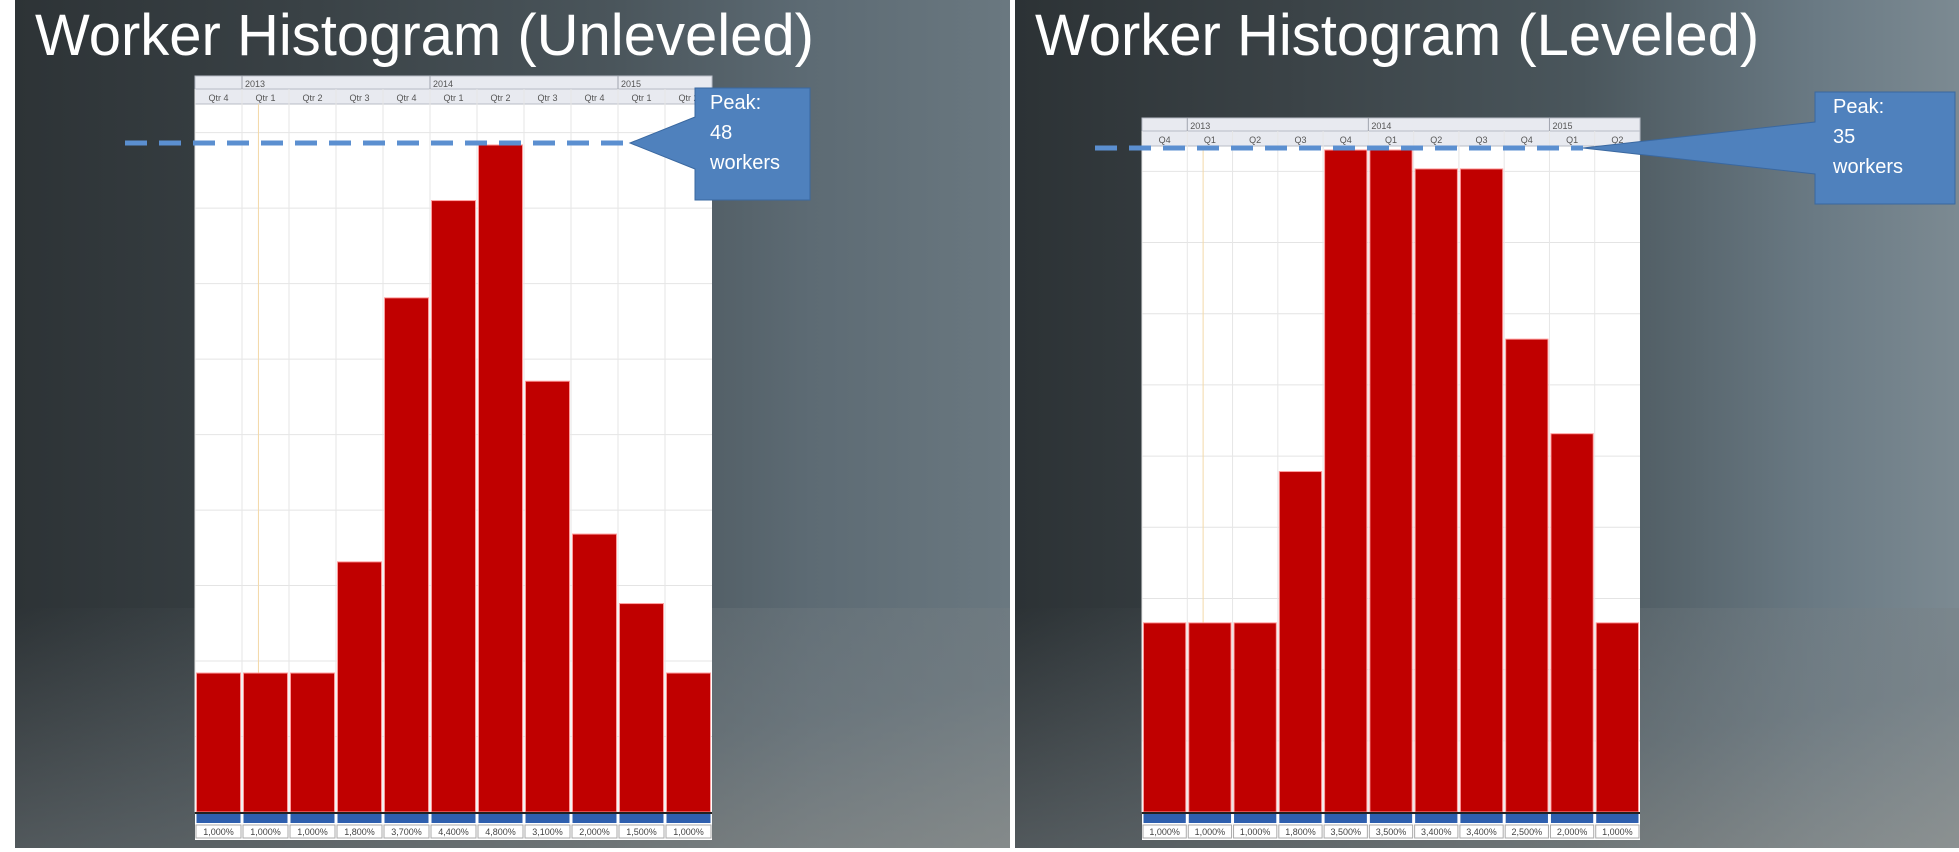 The image size is (1959, 852). Describe the element at coordinates (721, 133) in the screenshot. I see `peak-value: 48` at that location.